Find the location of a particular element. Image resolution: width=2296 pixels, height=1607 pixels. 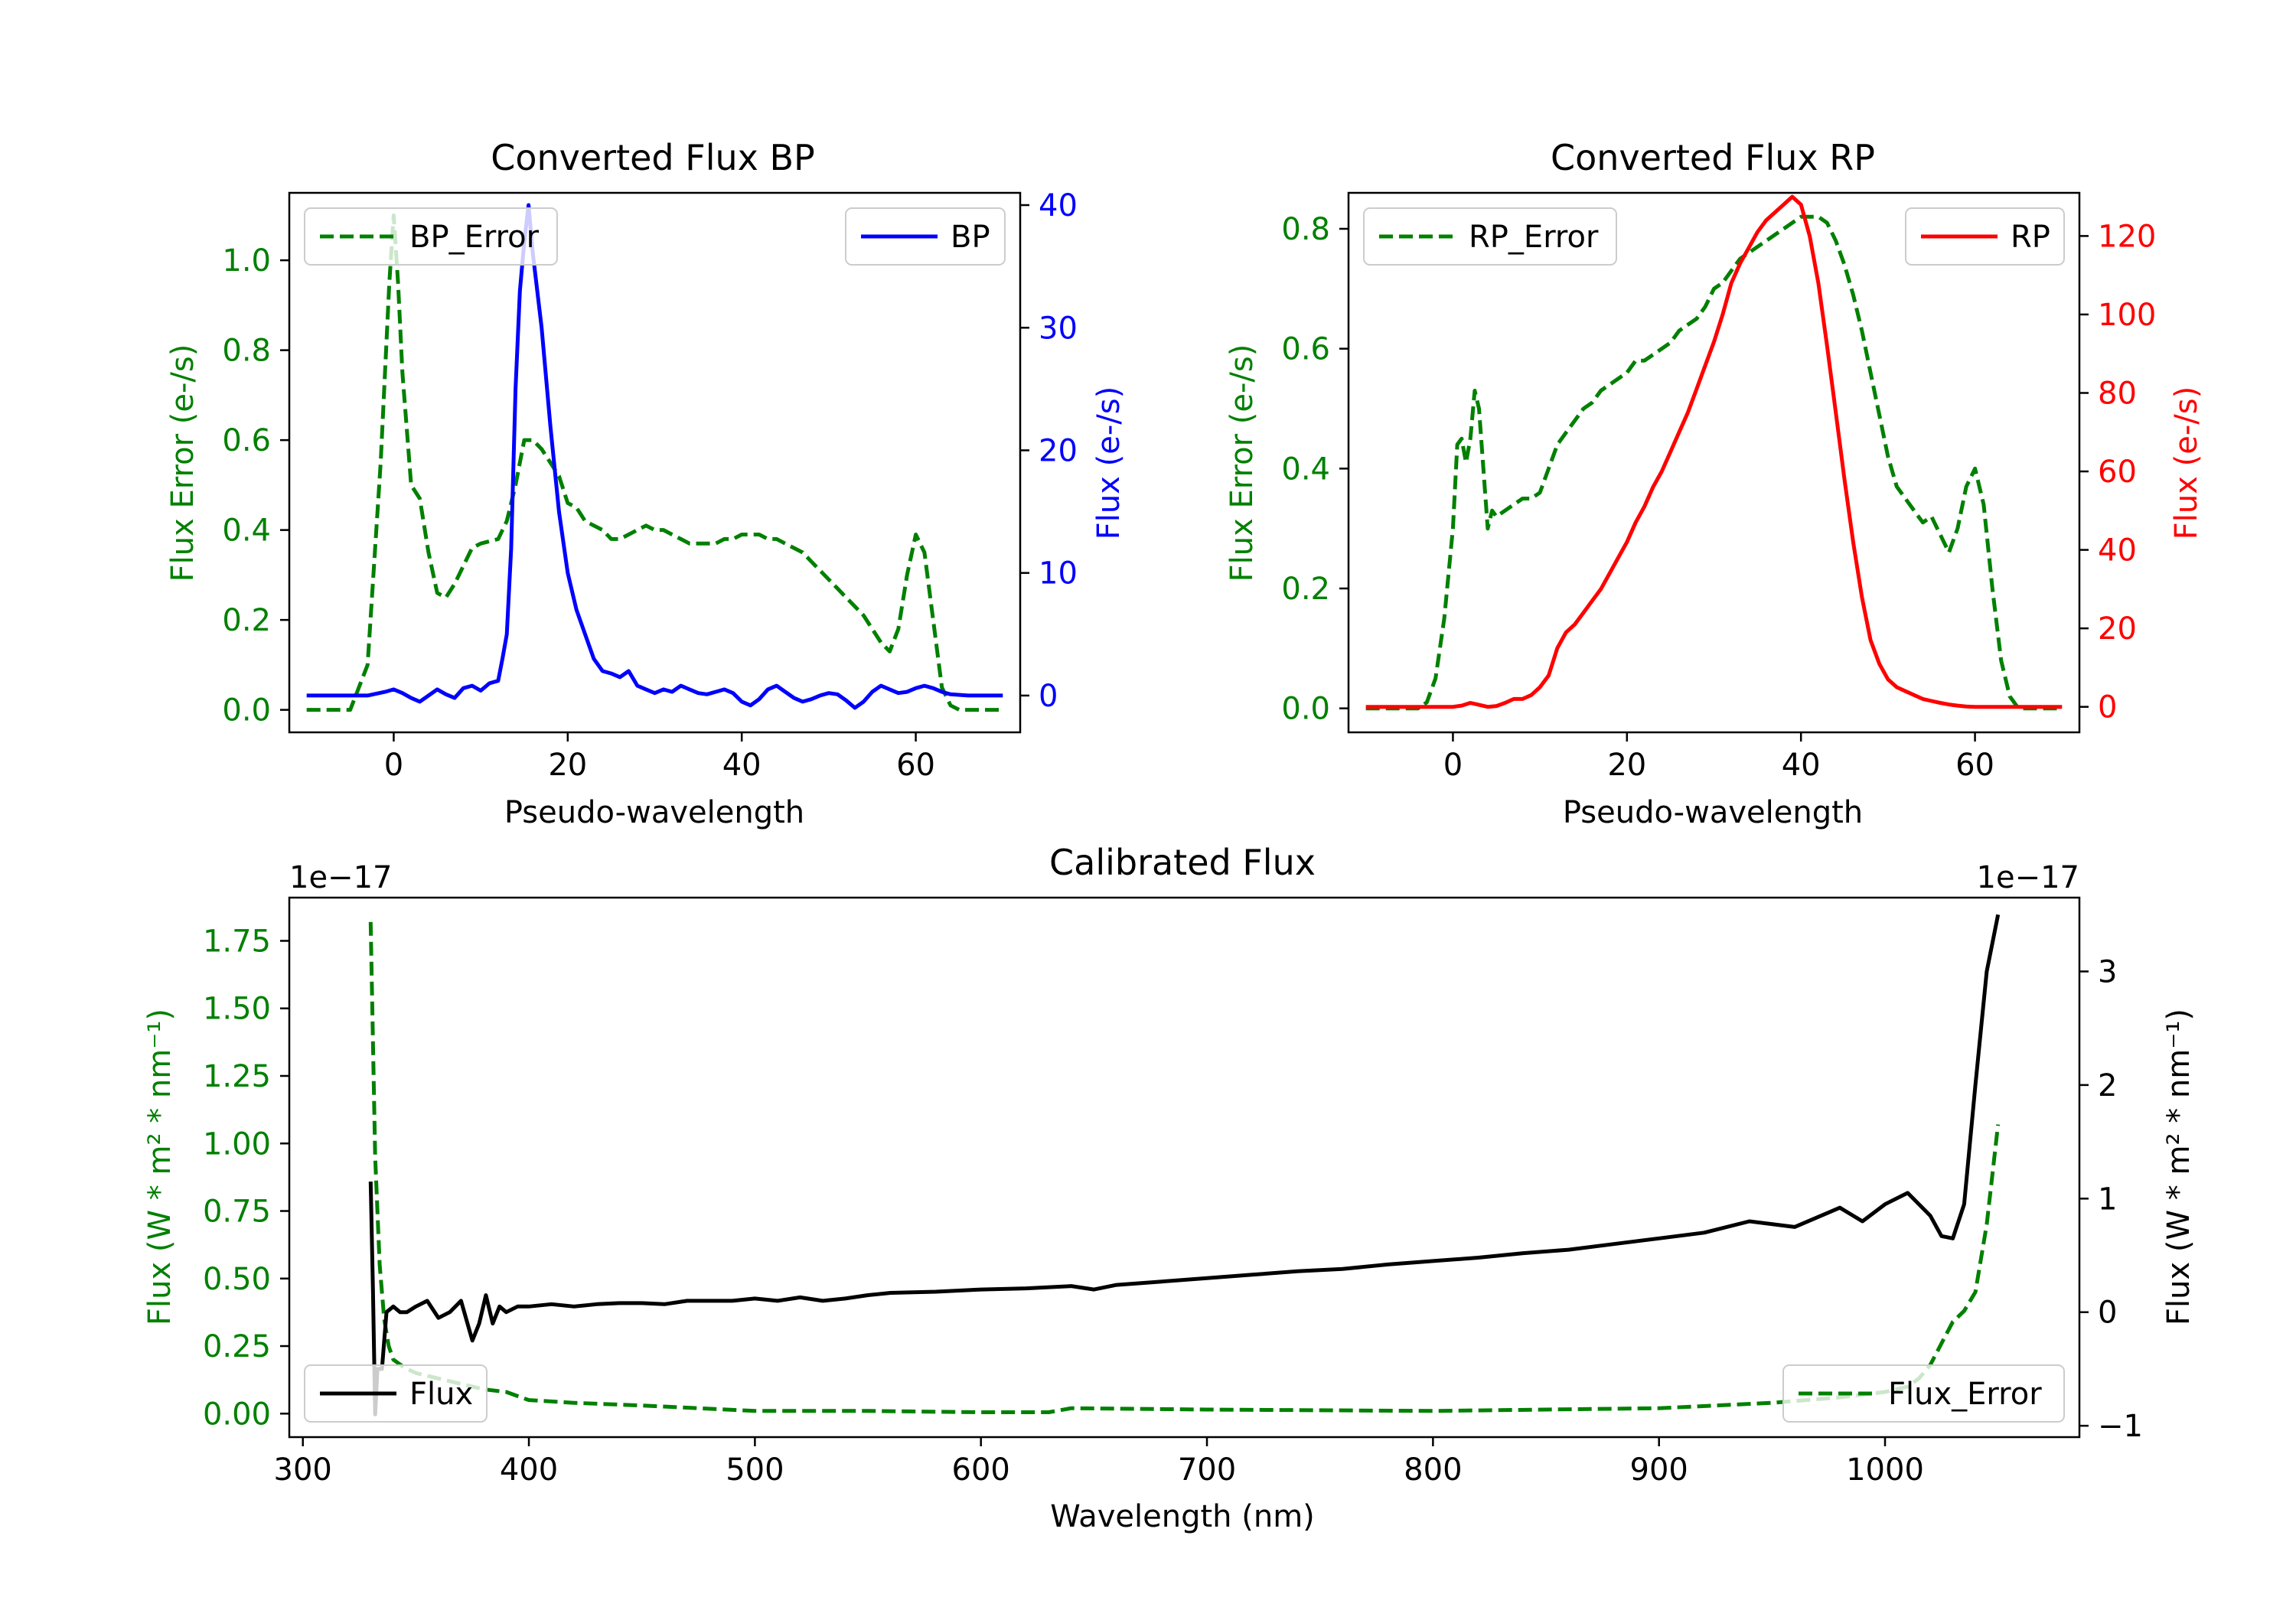

bp-left-tick-label: 0.2 is located at coordinates (246, 620).